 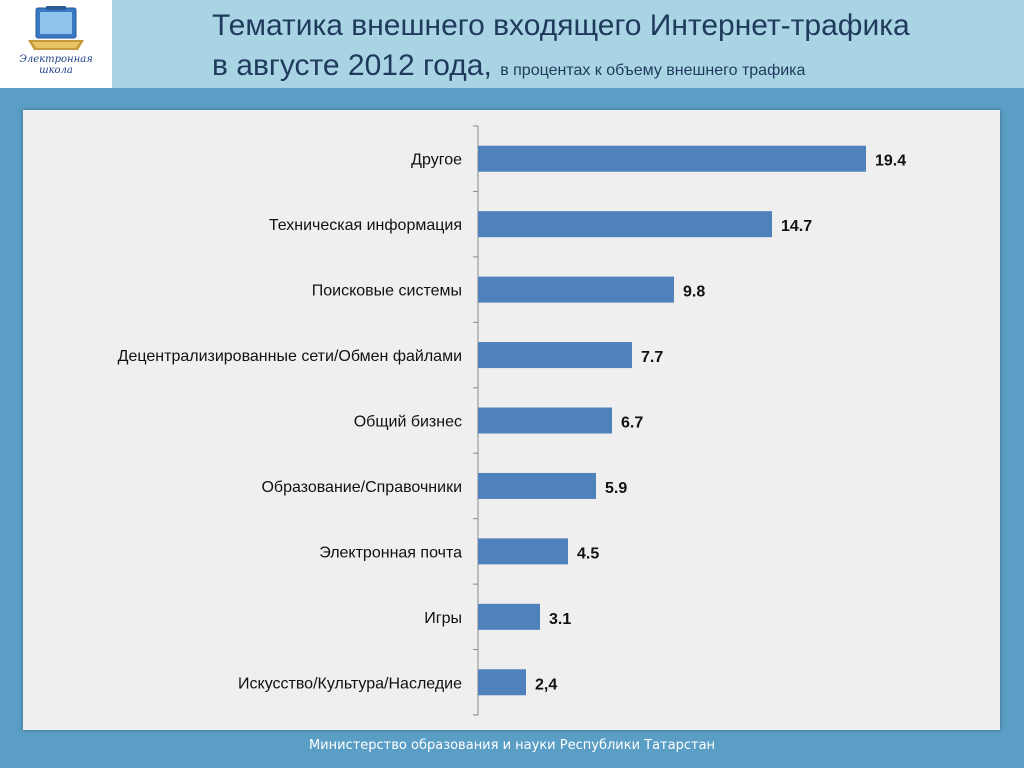 I want to click on category-label: Техническая информация, so click(x=365, y=225).